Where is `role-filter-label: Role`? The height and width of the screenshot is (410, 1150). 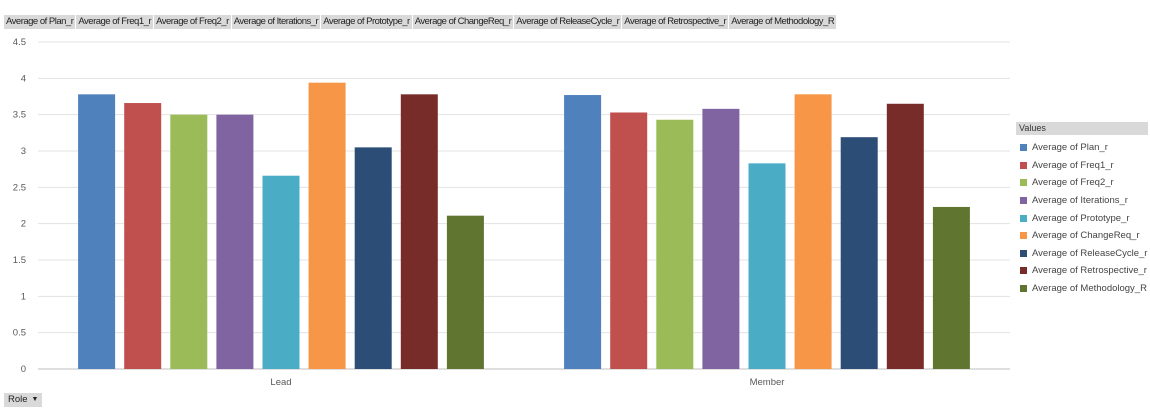
role-filter-label: Role is located at coordinates (18, 399).